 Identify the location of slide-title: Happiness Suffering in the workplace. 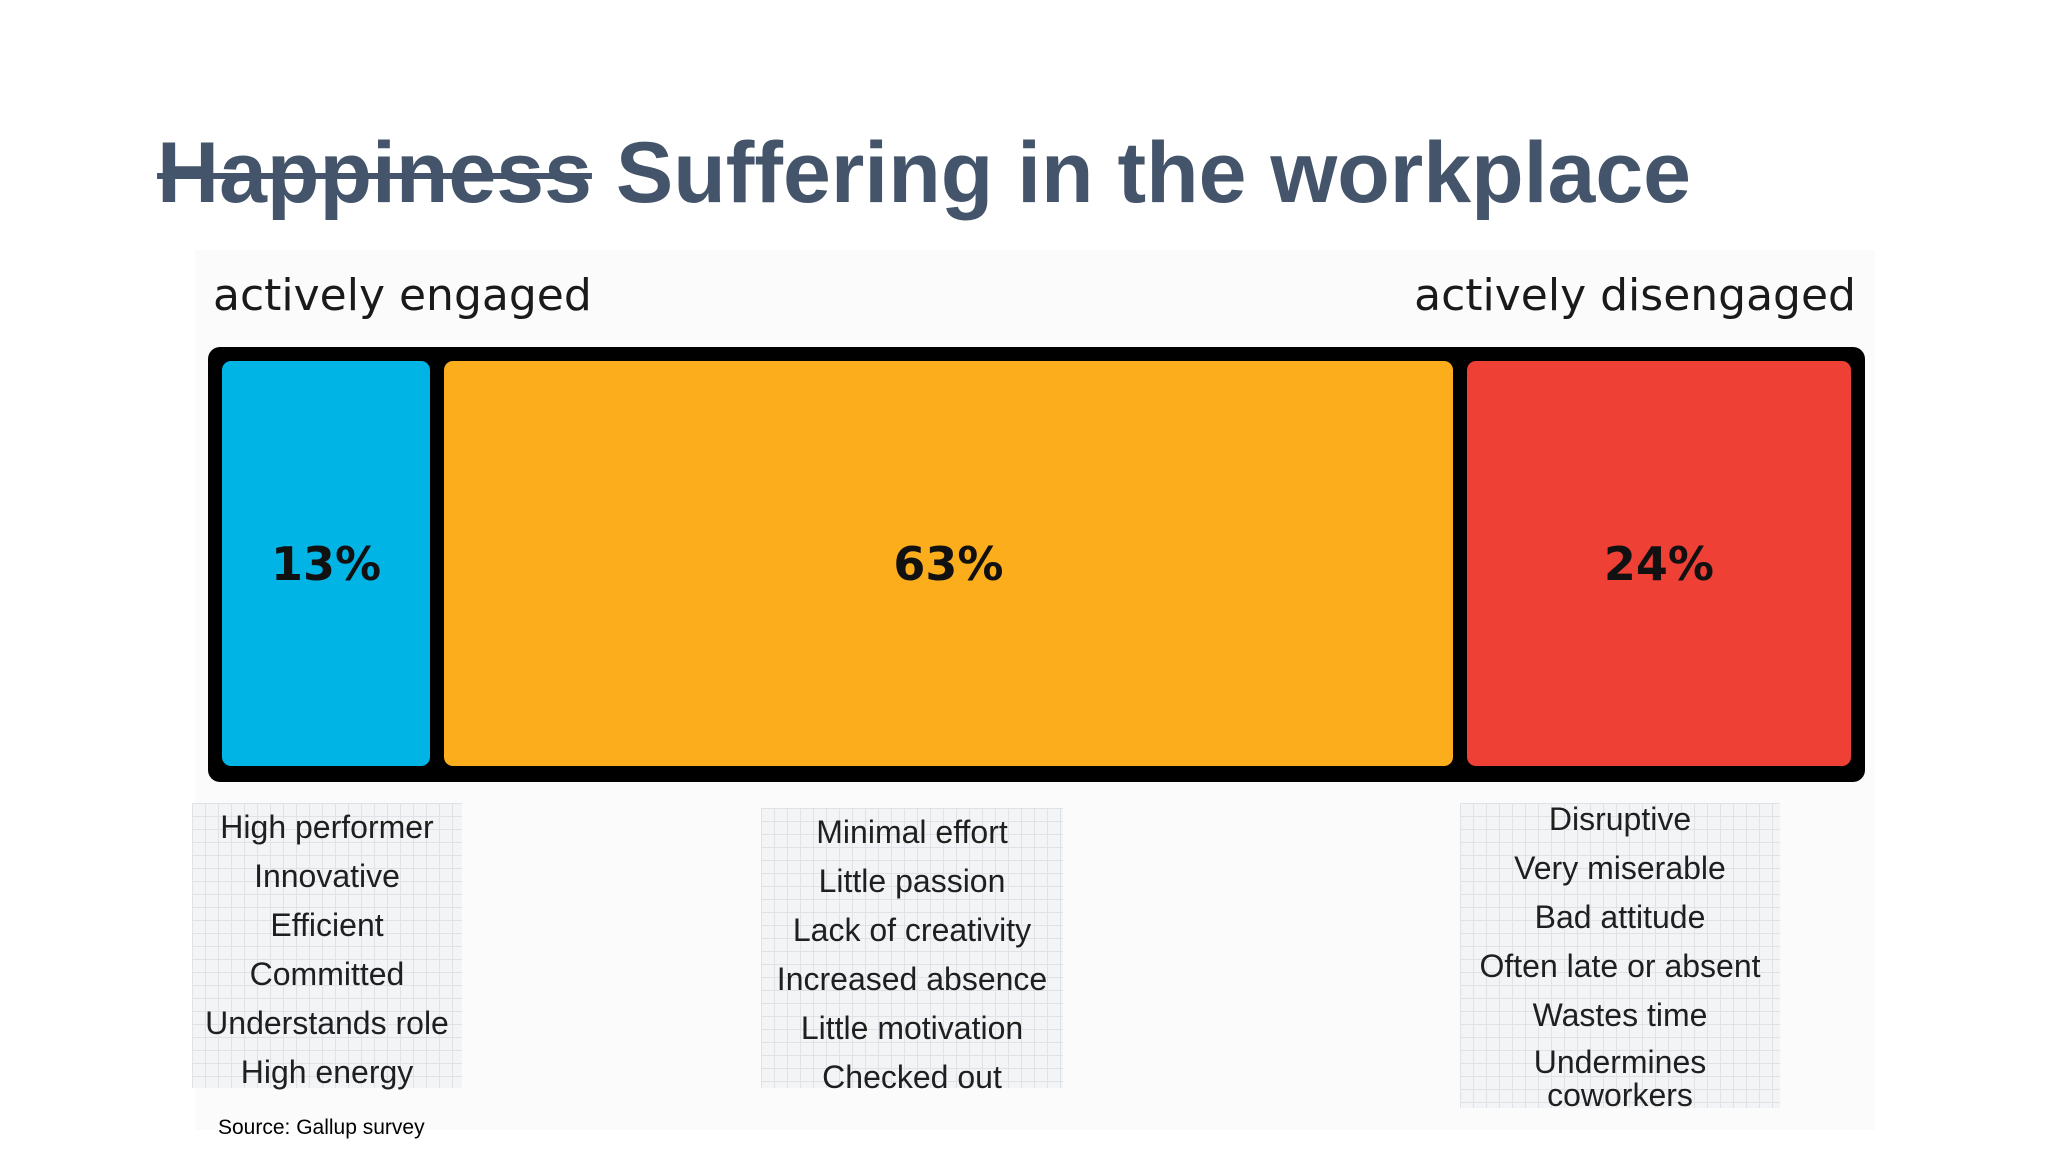
(924, 173).